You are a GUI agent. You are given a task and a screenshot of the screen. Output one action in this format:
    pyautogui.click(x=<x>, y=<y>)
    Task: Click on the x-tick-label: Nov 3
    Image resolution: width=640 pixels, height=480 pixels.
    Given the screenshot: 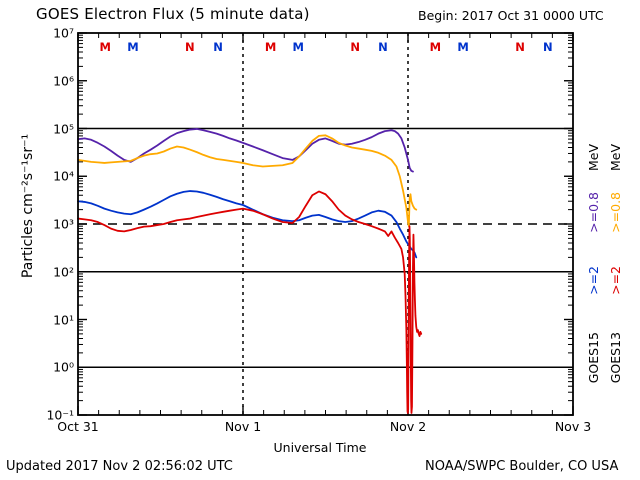 What is the action you would take?
    pyautogui.click(x=573, y=426)
    